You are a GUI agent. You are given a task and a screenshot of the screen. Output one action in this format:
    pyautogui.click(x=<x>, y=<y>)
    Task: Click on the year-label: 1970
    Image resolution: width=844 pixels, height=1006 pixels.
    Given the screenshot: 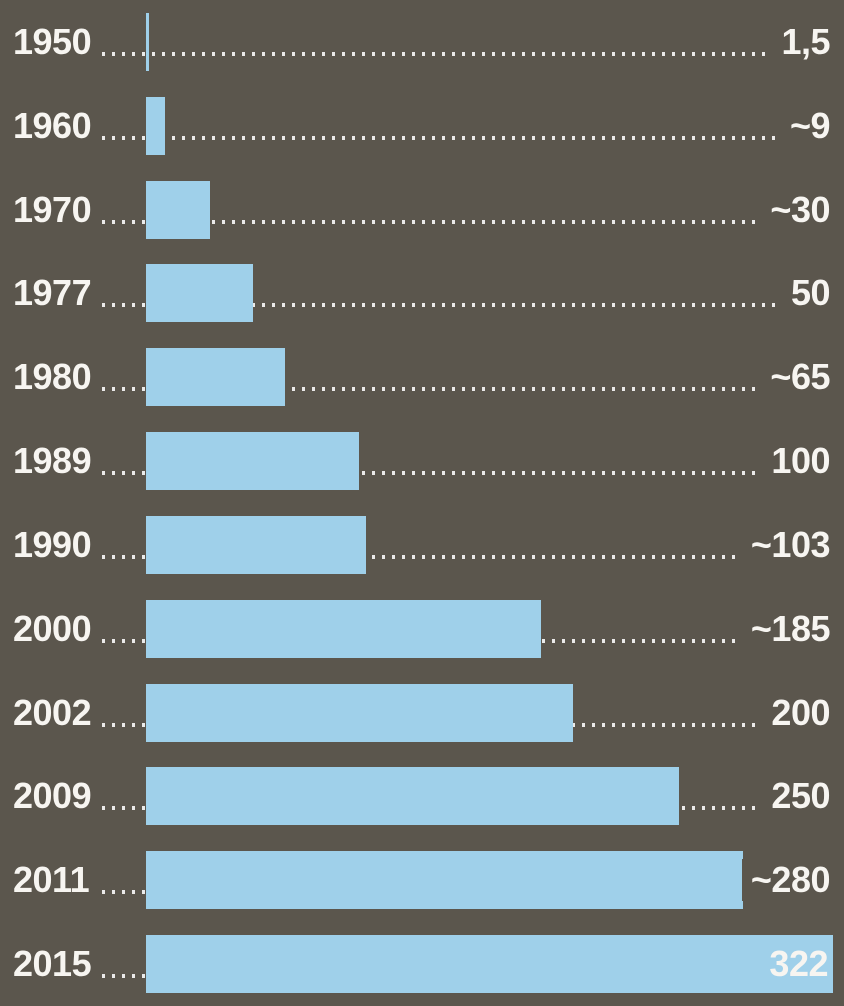 What is the action you would take?
    pyautogui.click(x=55, y=209)
    